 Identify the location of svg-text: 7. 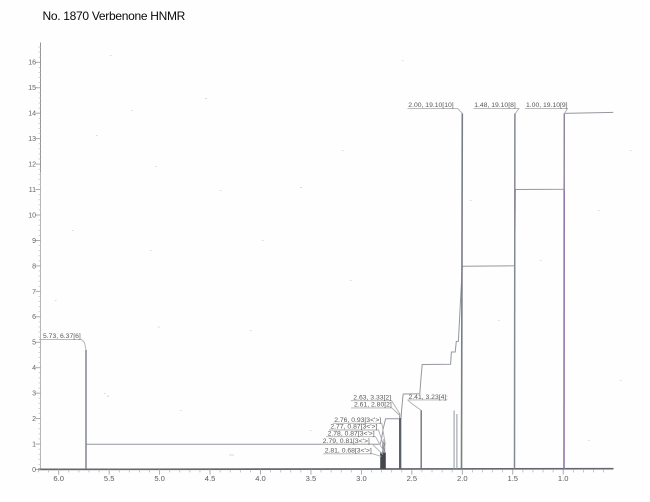
(34, 292).